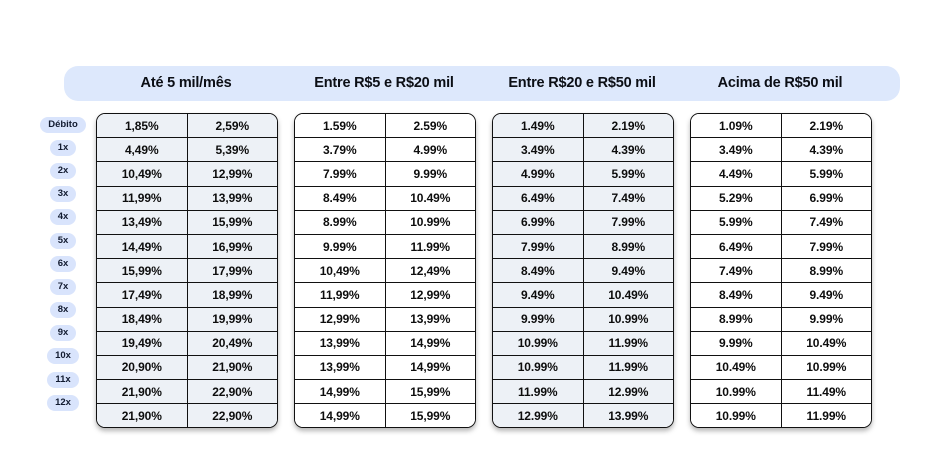 The width and height of the screenshot is (926, 461). What do you see at coordinates (628, 271) in the screenshot?
I see `rate-cell: 9.49%` at bounding box center [628, 271].